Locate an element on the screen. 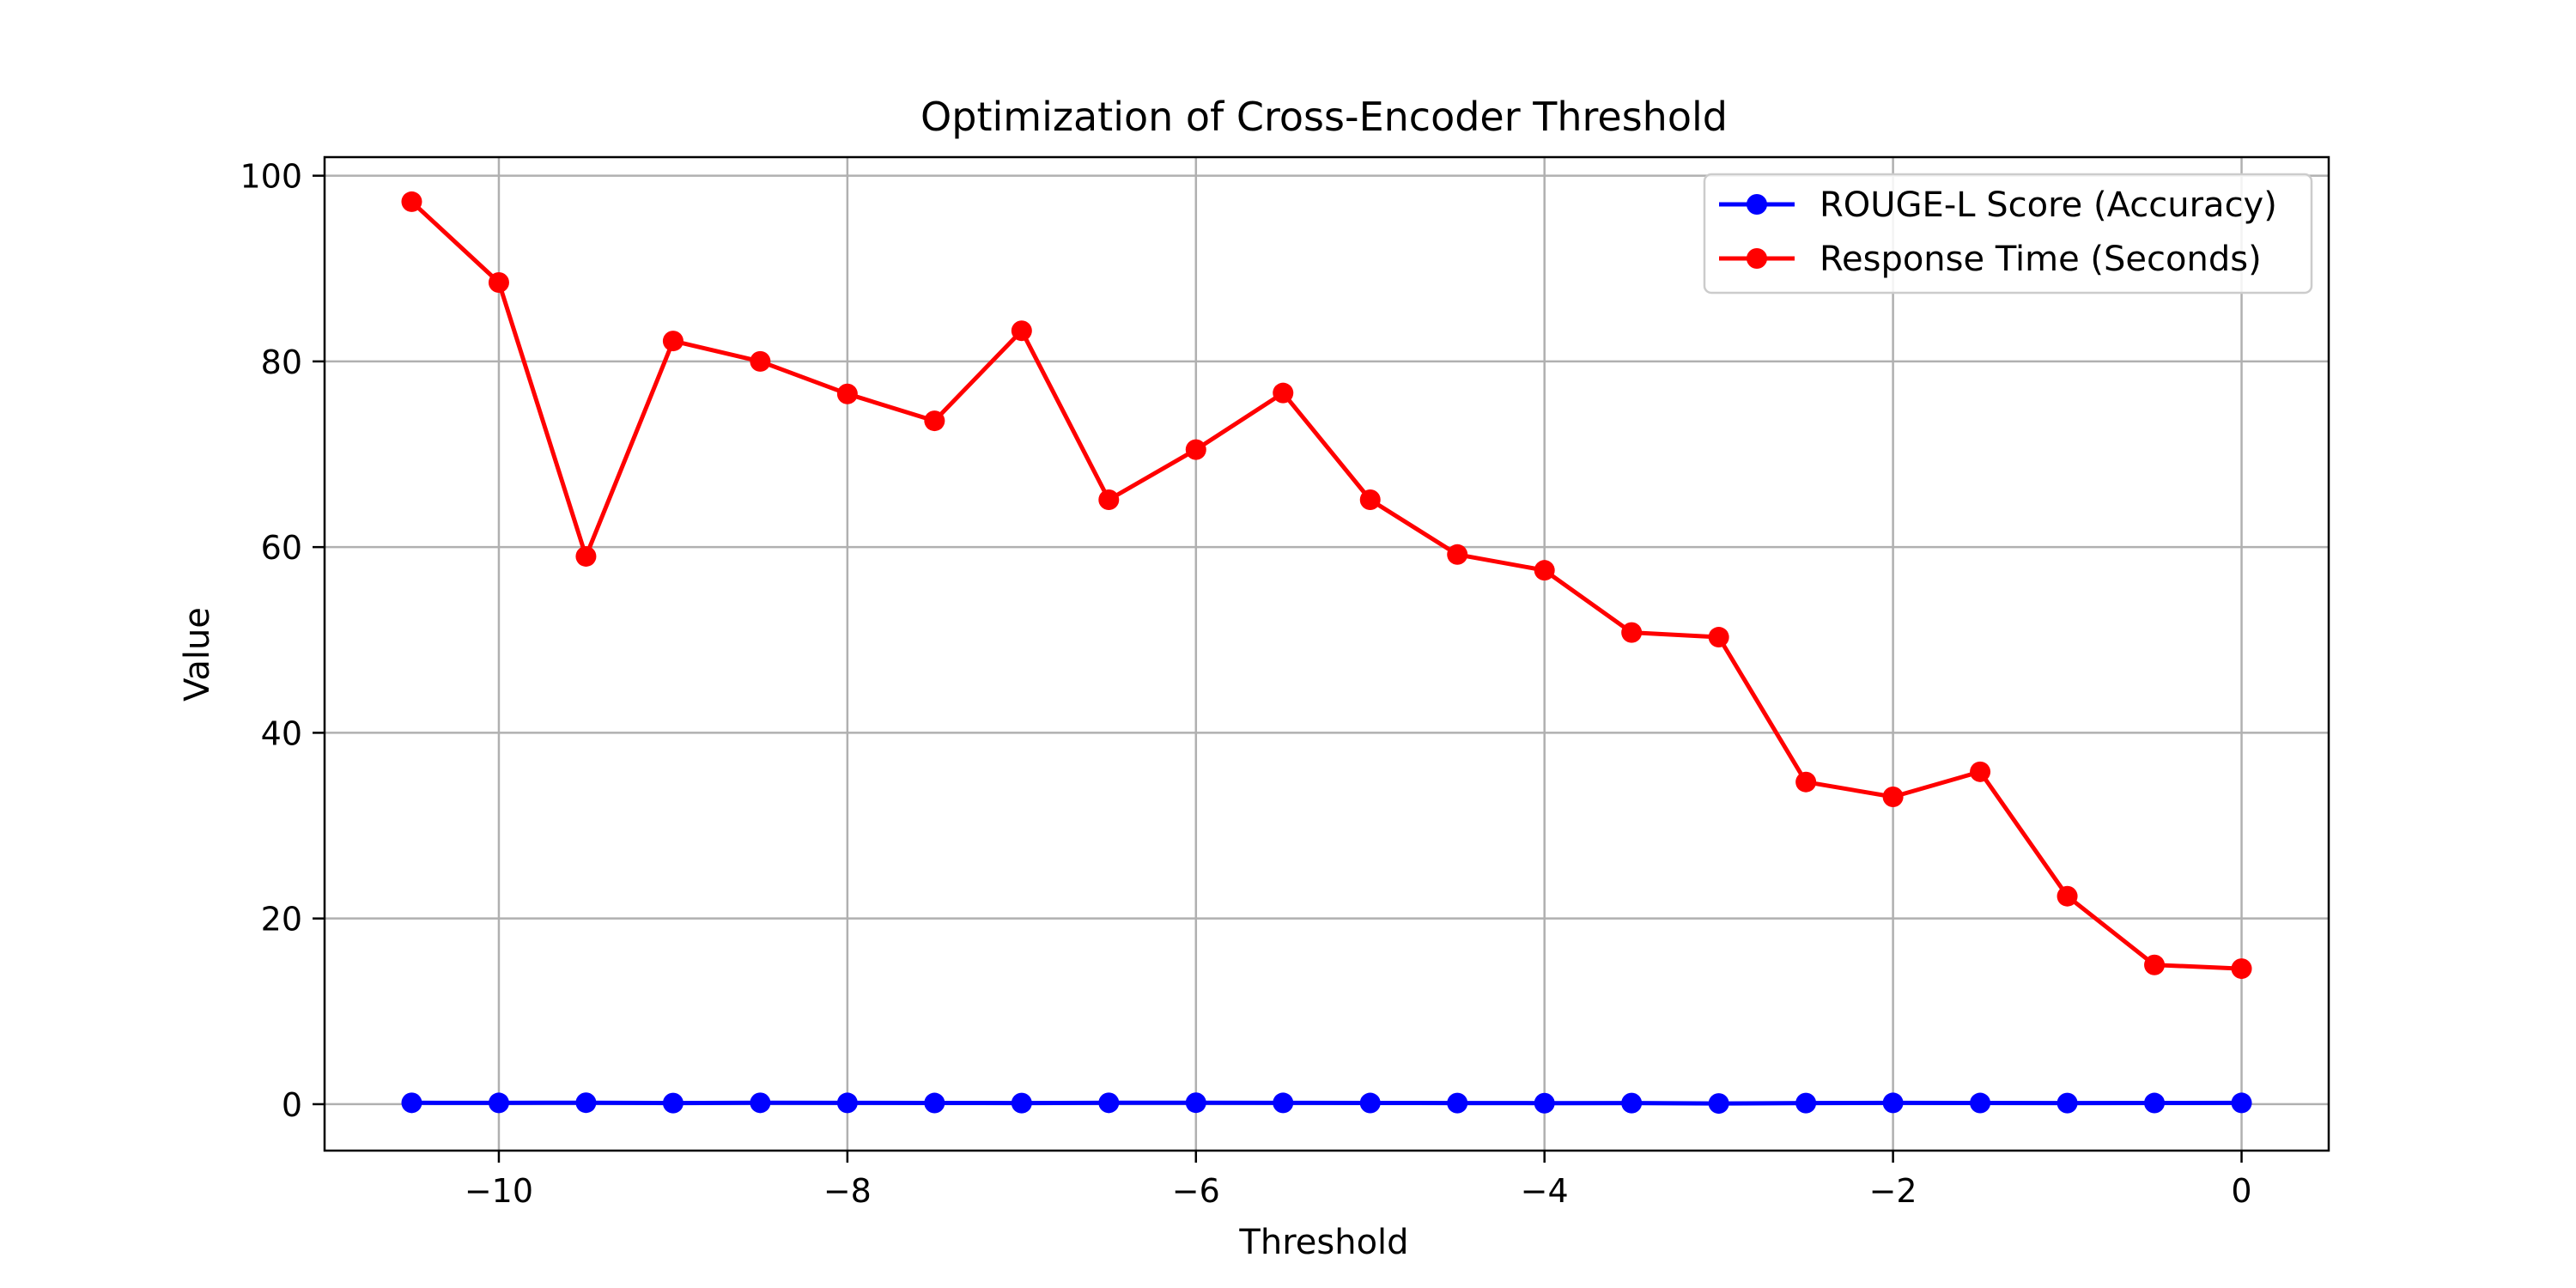 This screenshot has width=2576, height=1288. x-tick-label: −6 is located at coordinates (1196, 1191).